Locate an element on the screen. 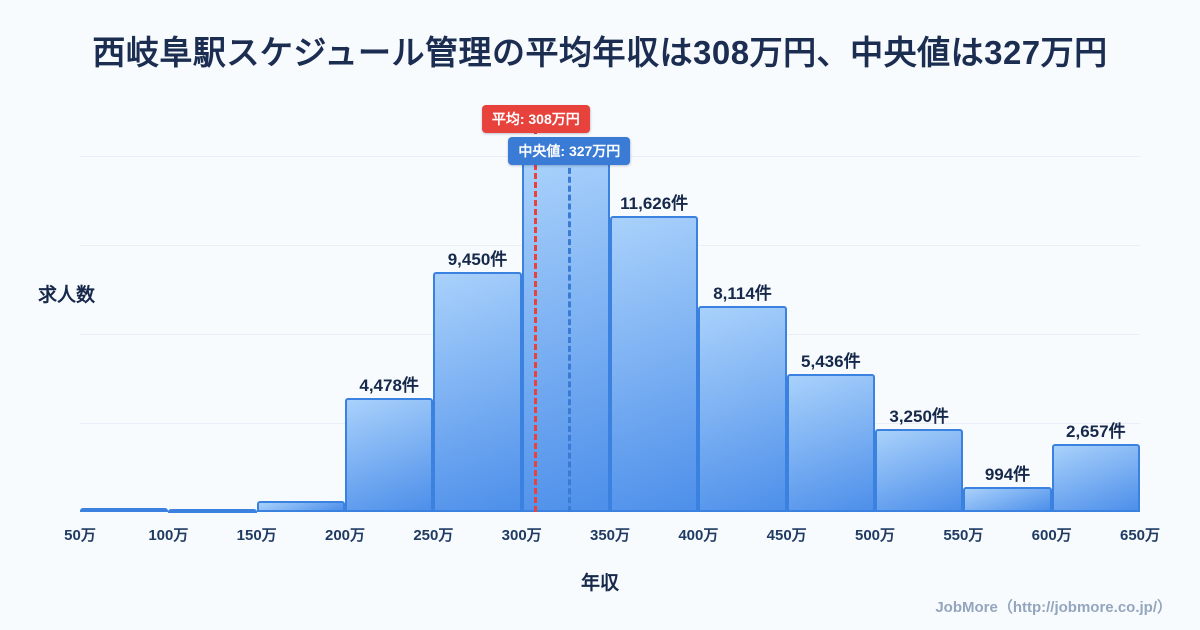  x-tick-label: 50万 is located at coordinates (80, 535).